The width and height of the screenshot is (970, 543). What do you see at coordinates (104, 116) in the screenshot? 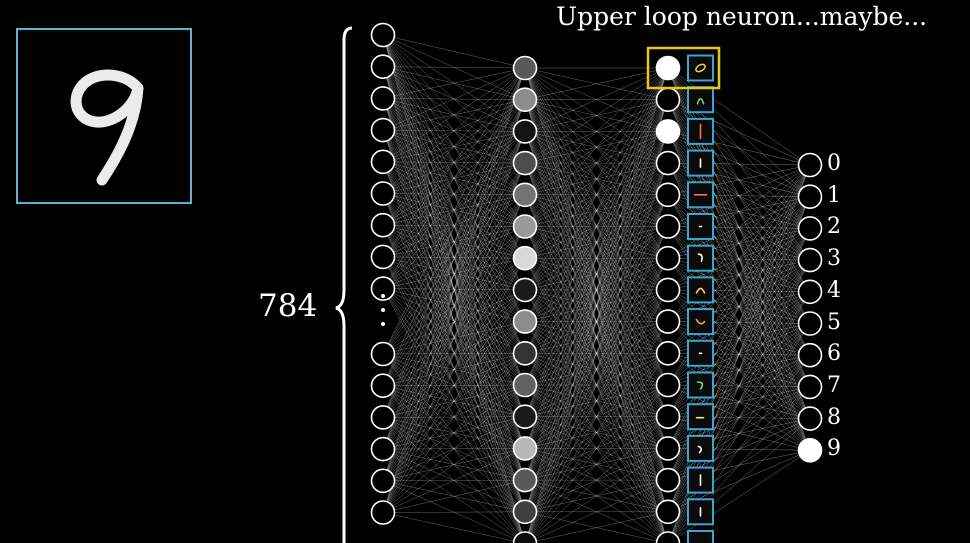
I see `input-digit-frame` at bounding box center [104, 116].